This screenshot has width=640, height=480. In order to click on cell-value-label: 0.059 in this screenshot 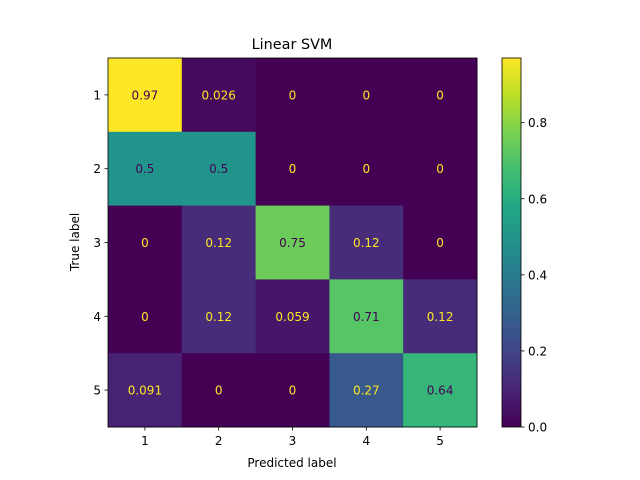, I will do `click(292, 317)`.